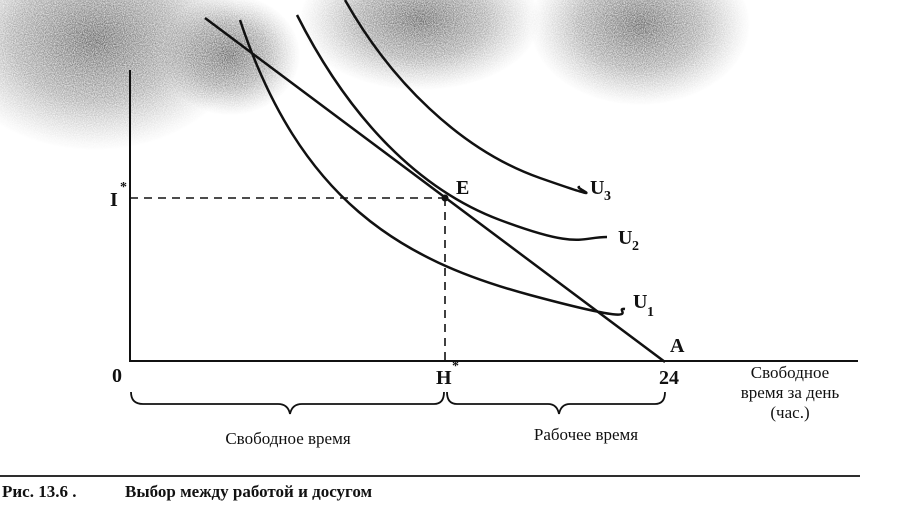  What do you see at coordinates (635, 246) in the screenshot?
I see `label-u2-sub: 2` at bounding box center [635, 246].